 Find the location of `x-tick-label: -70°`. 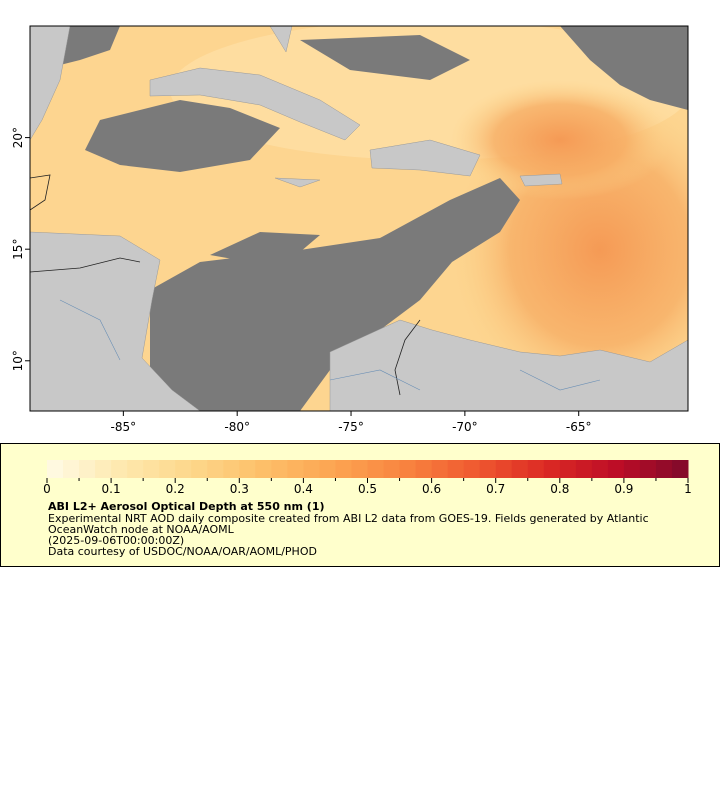

x-tick-label: -70° is located at coordinates (465, 427).